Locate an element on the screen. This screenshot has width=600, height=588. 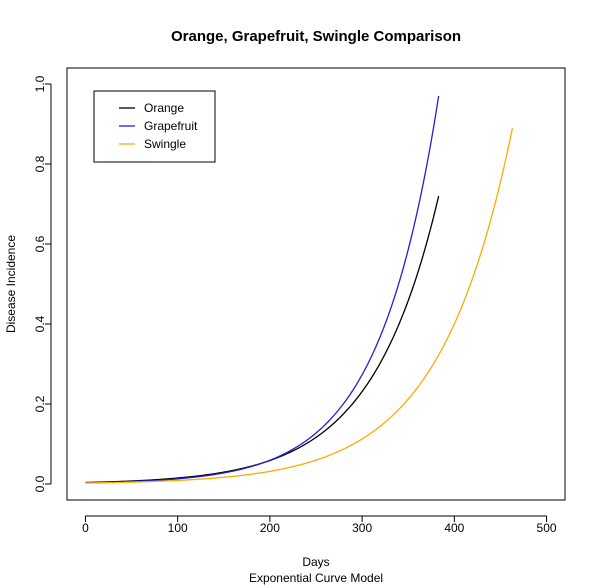
x-tick-label: 500 is located at coordinates (547, 528).